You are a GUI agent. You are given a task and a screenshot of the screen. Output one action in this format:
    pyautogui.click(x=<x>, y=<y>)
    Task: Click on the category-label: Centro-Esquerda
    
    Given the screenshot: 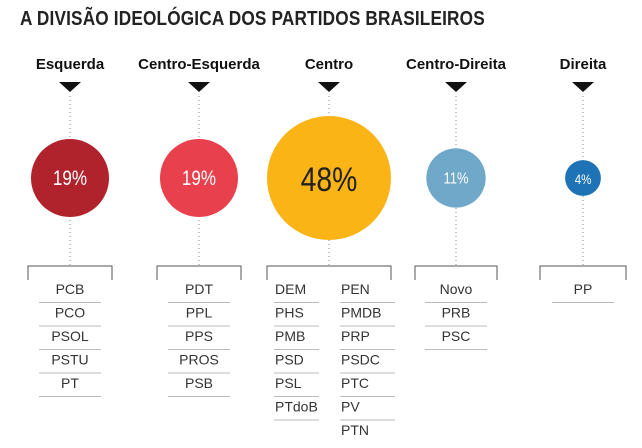 What is the action you would take?
    pyautogui.click(x=199, y=64)
    